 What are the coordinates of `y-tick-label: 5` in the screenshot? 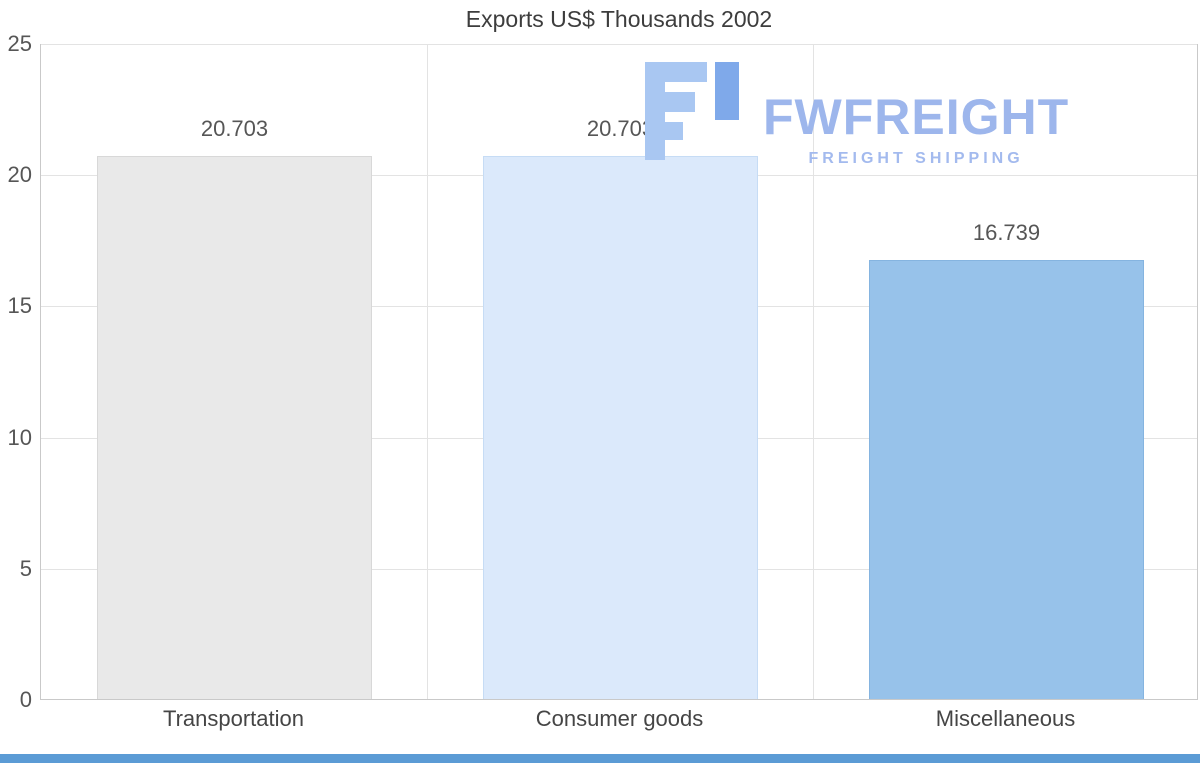 It's located at (25, 568).